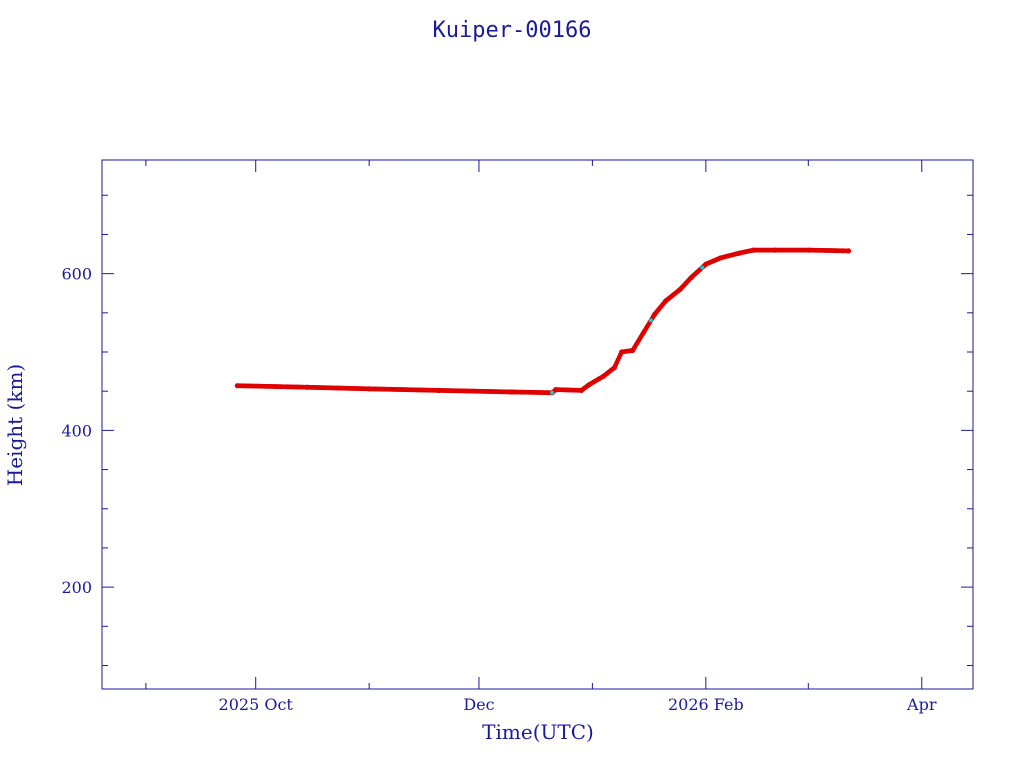  What do you see at coordinates (921, 704) in the screenshot?
I see `x-tick-label: Apr` at bounding box center [921, 704].